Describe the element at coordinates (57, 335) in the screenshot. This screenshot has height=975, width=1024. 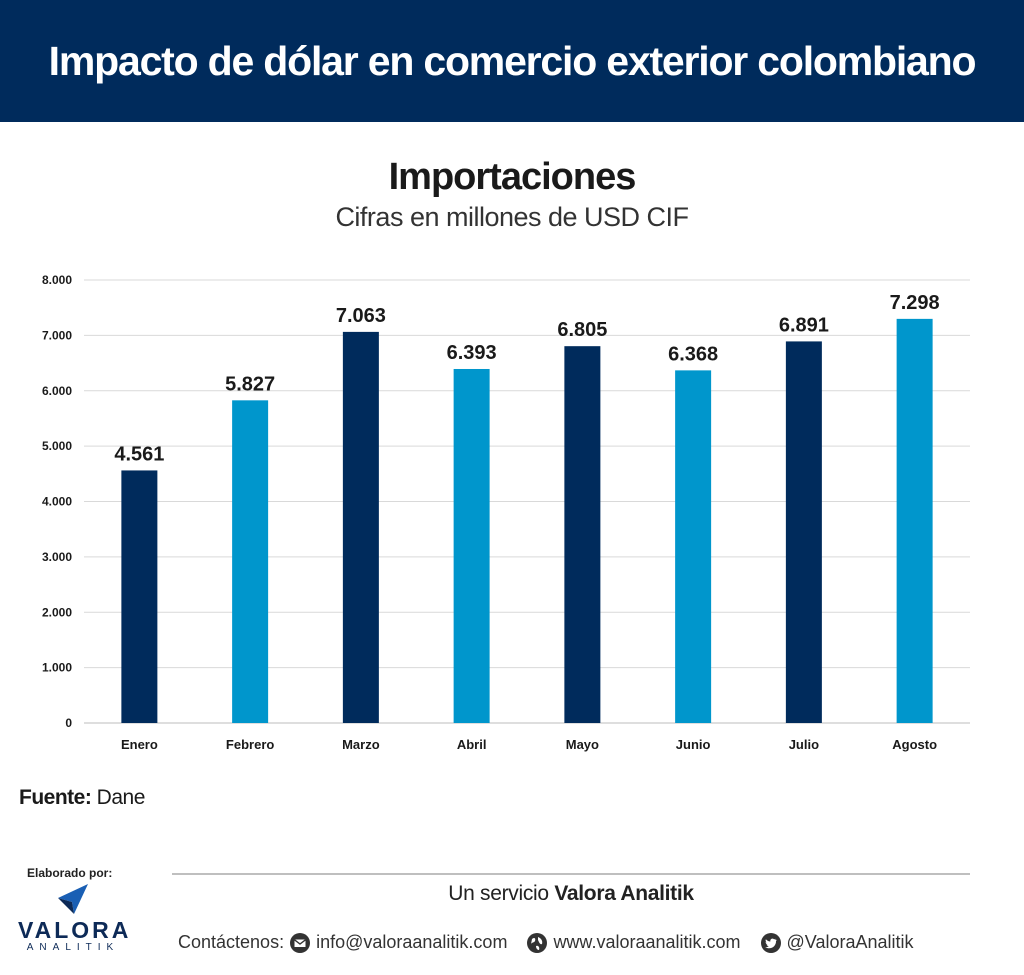
I see `y-tick-label: 7.000` at that location.